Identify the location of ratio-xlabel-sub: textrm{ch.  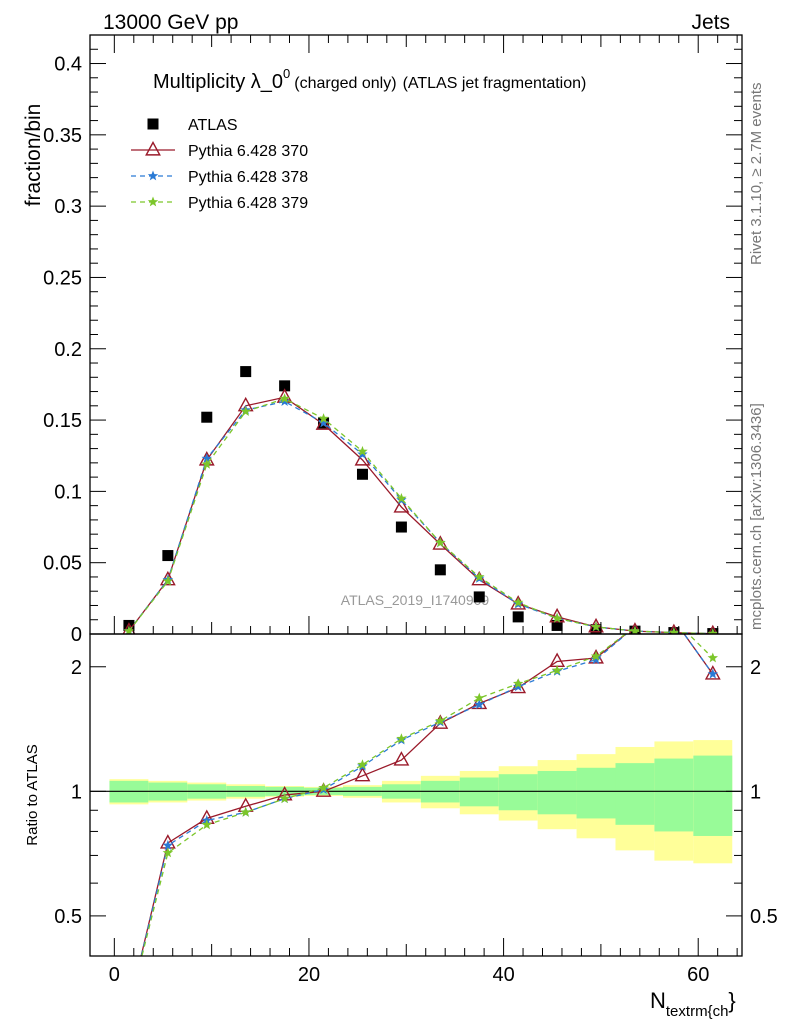
(697, 1011).